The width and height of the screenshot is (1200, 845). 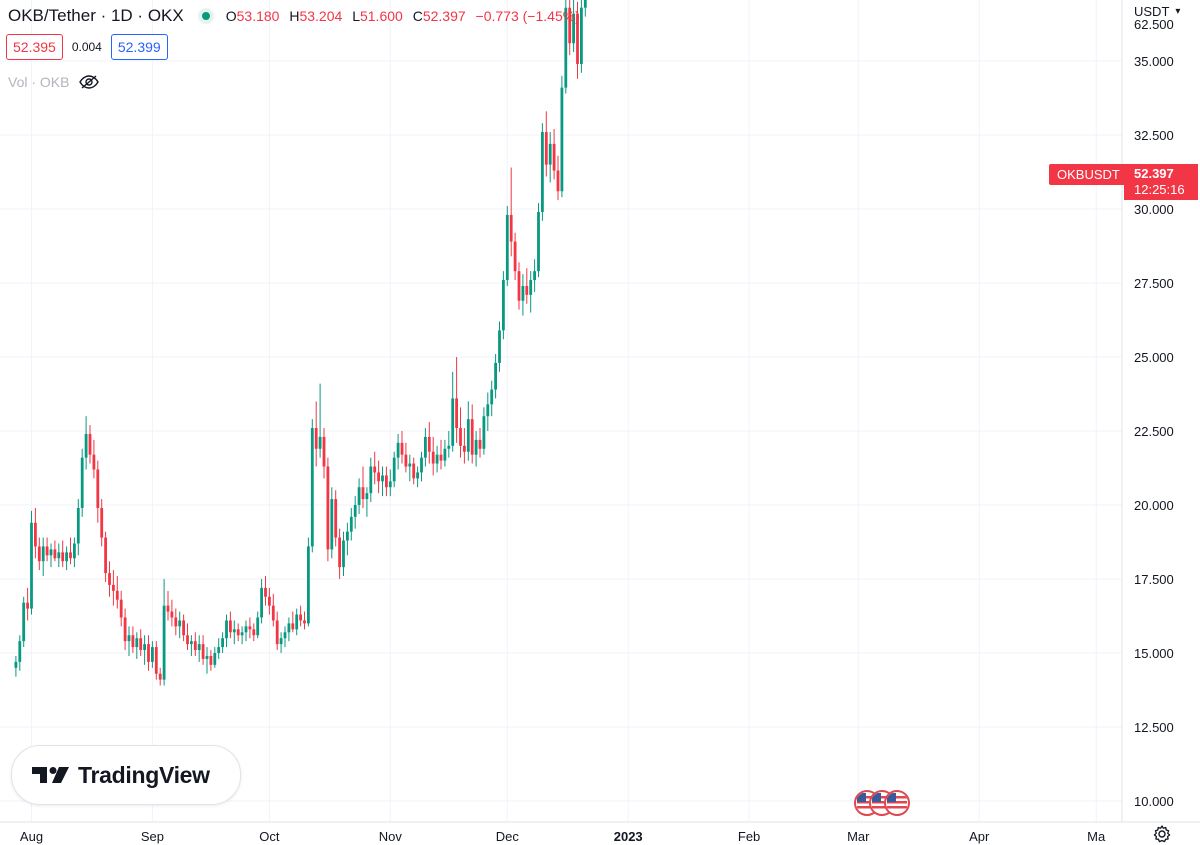 What do you see at coordinates (34, 47) in the screenshot?
I see `sell-price-button: 52.395` at bounding box center [34, 47].